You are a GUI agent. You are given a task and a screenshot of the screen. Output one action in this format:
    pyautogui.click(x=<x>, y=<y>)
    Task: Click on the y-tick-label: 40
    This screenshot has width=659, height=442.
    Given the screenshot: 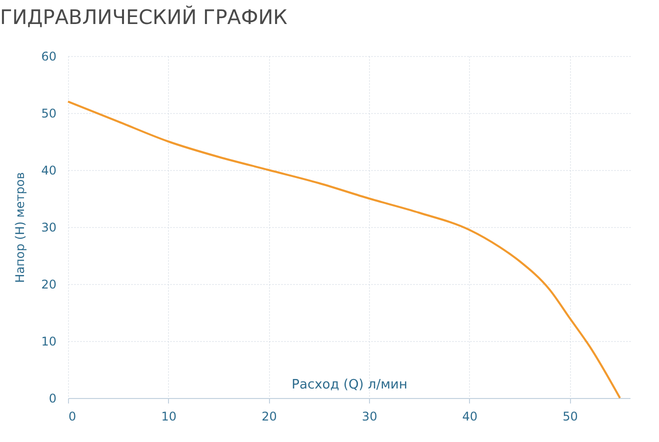 What is the action you would take?
    pyautogui.click(x=48, y=171)
    